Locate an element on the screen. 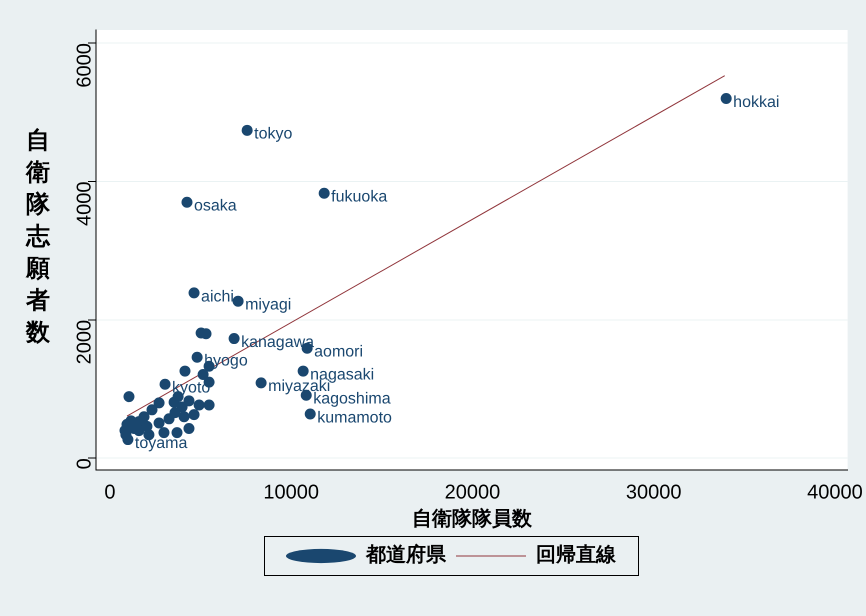 The image size is (866, 616). y-tick-label: 0 is located at coordinates (85, 464).